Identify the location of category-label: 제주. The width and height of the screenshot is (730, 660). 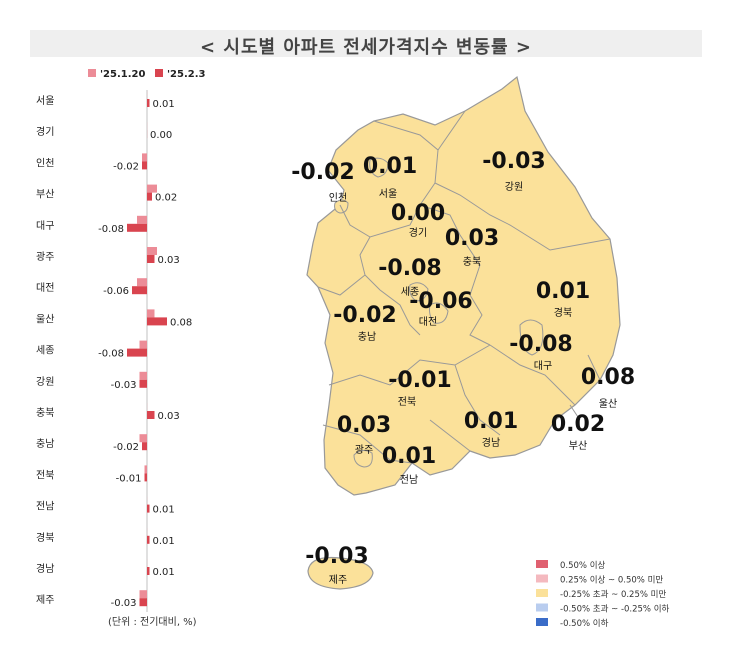
(45, 600).